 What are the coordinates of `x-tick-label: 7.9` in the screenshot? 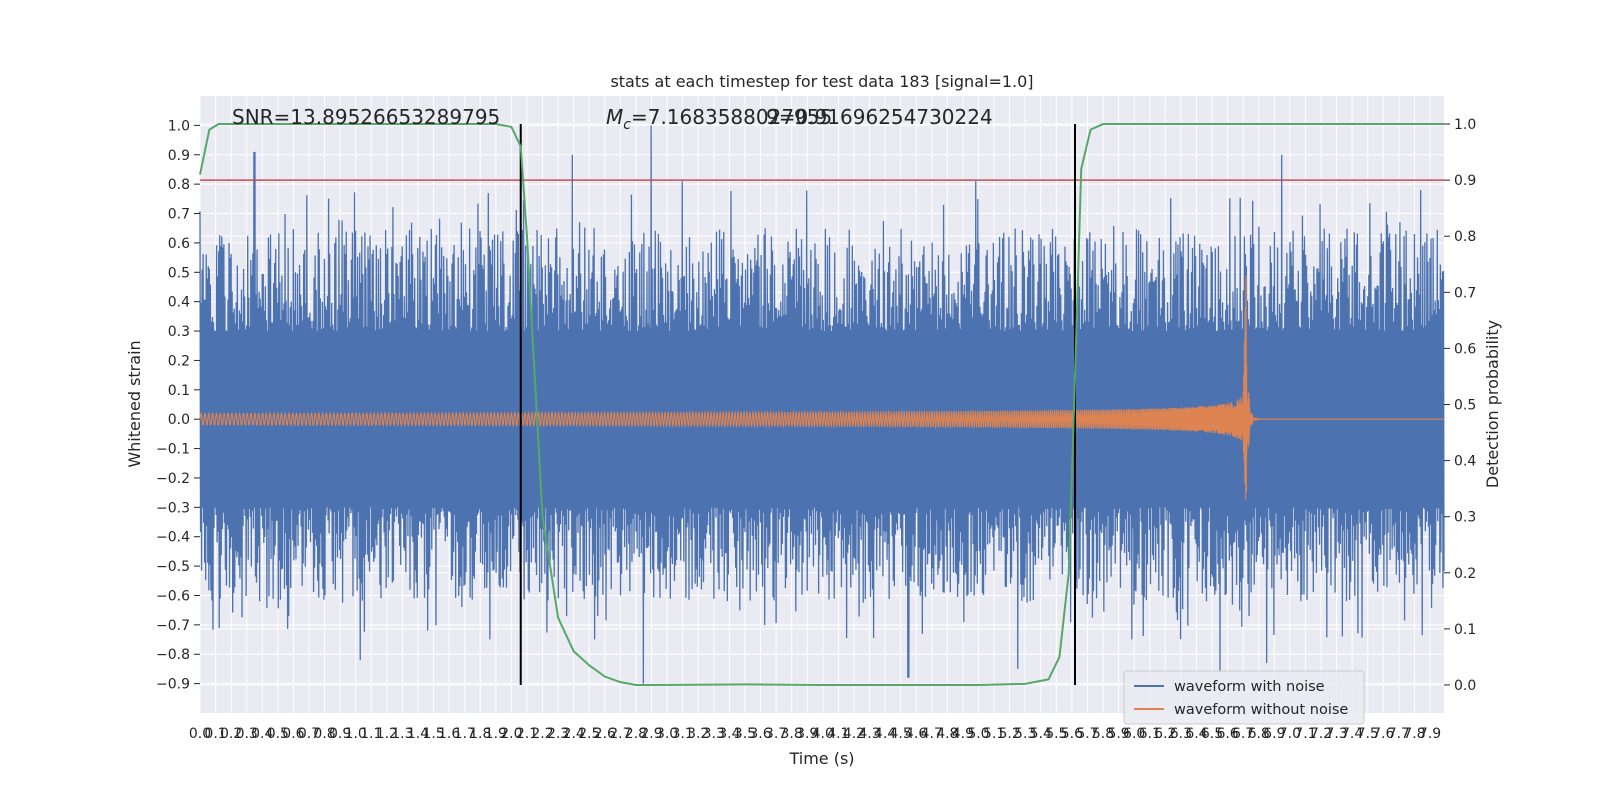 It's located at (1430, 734).